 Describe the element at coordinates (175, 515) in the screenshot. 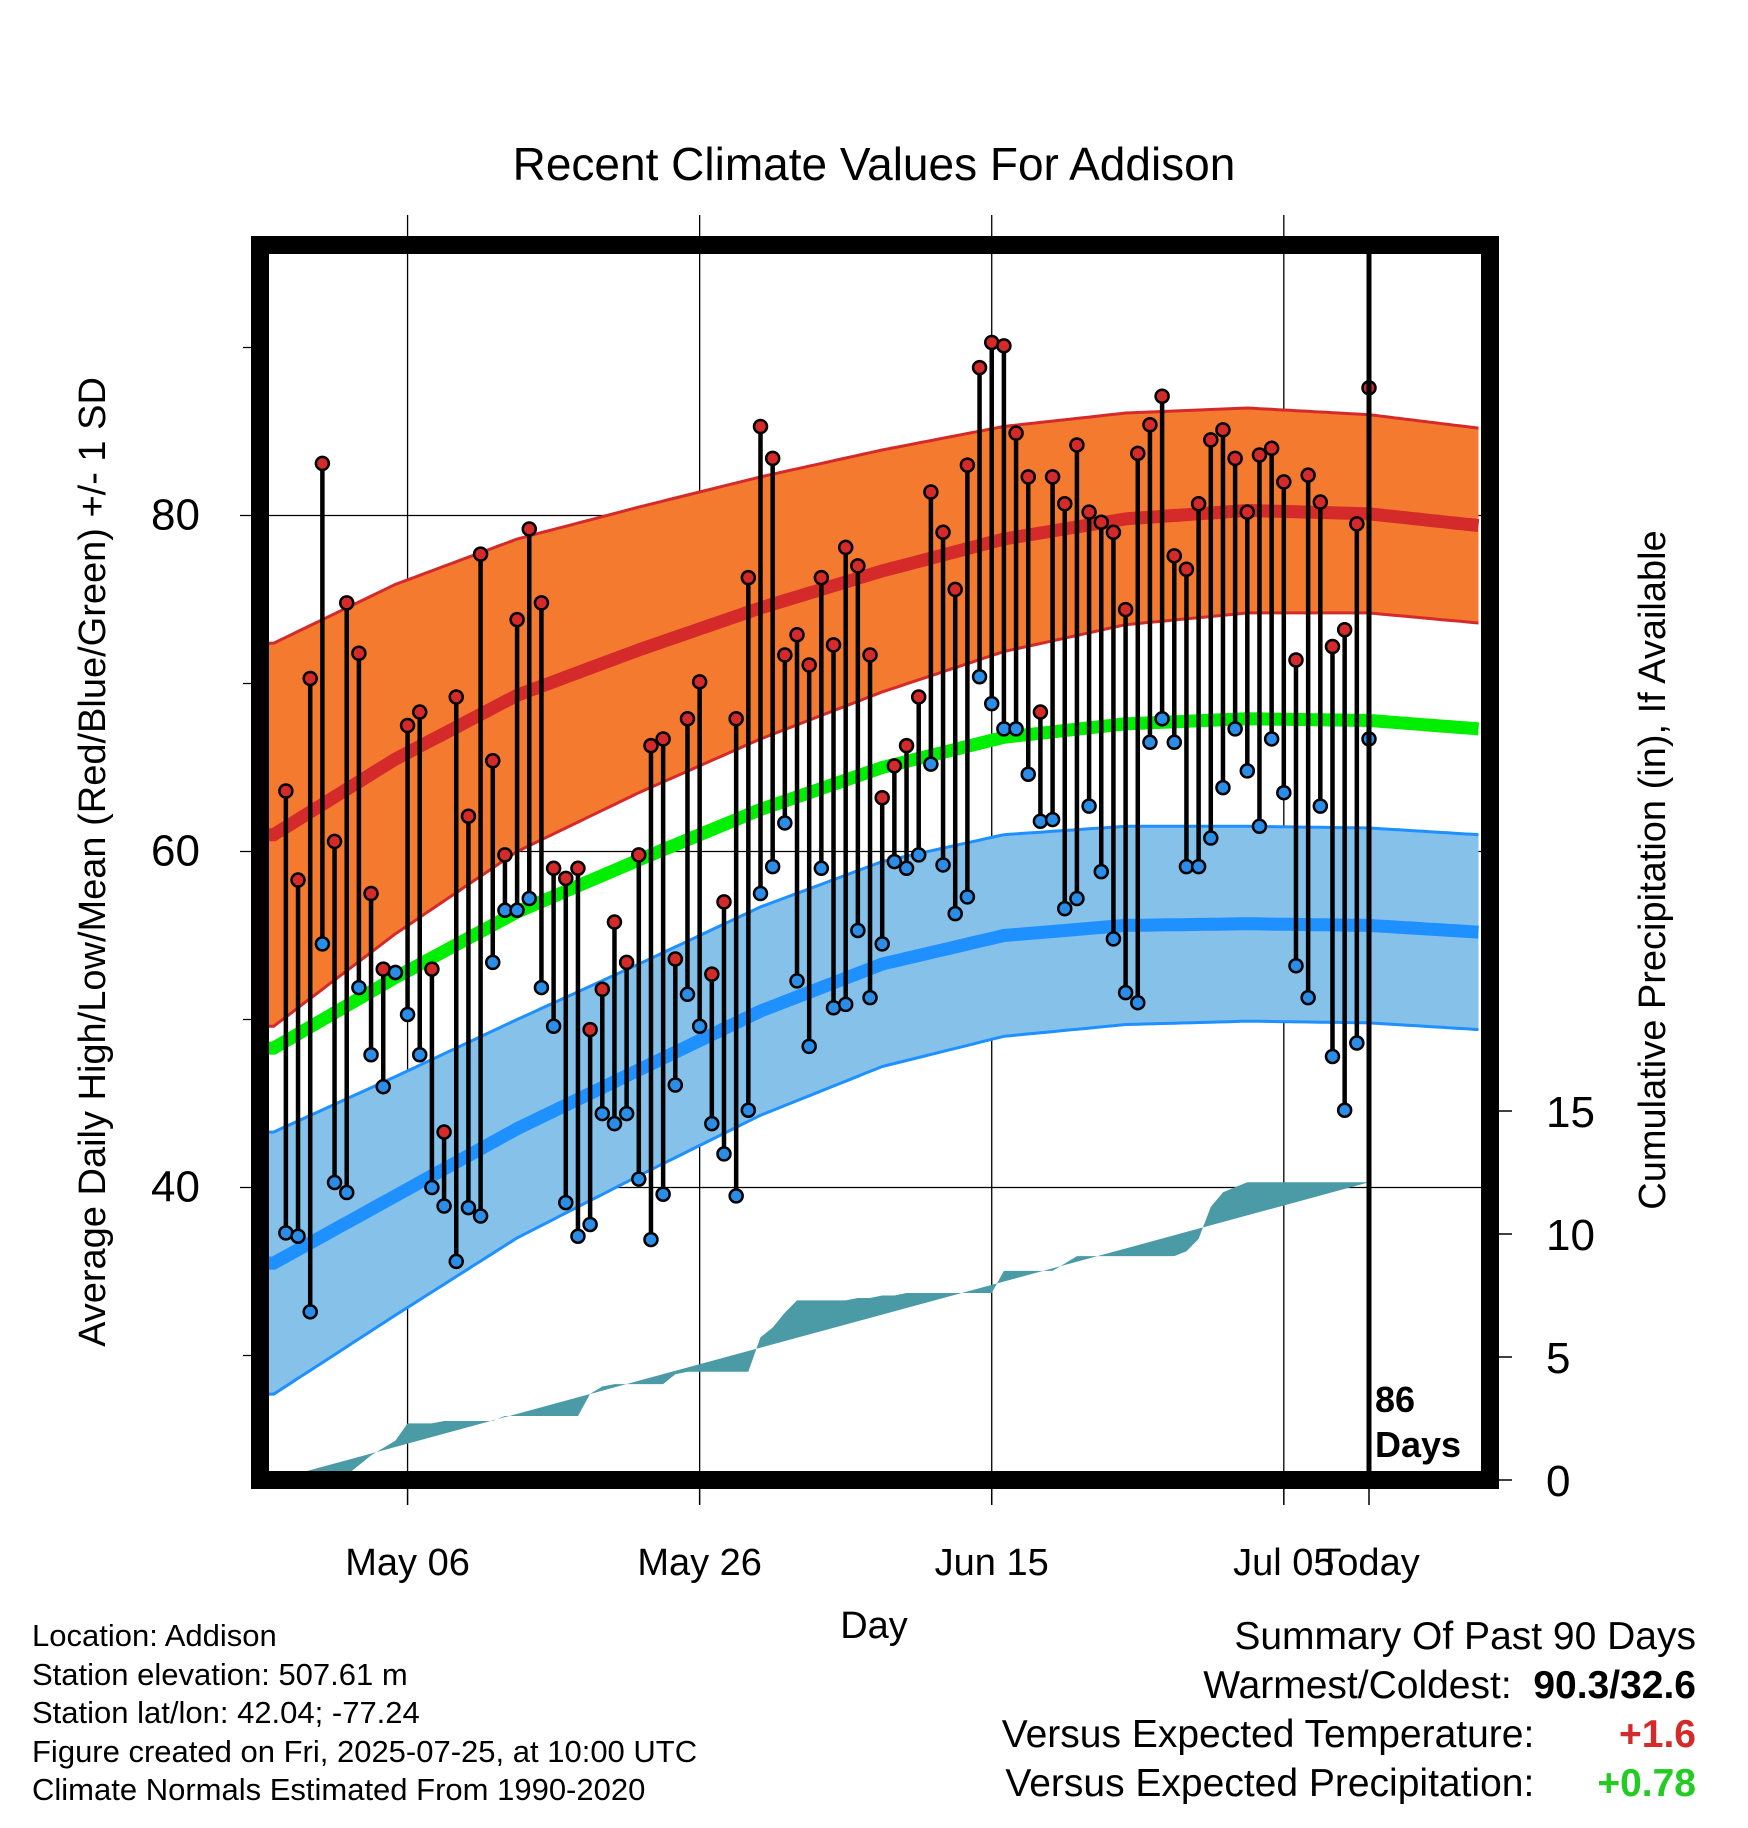

I see `y-tick-label: 80` at that location.